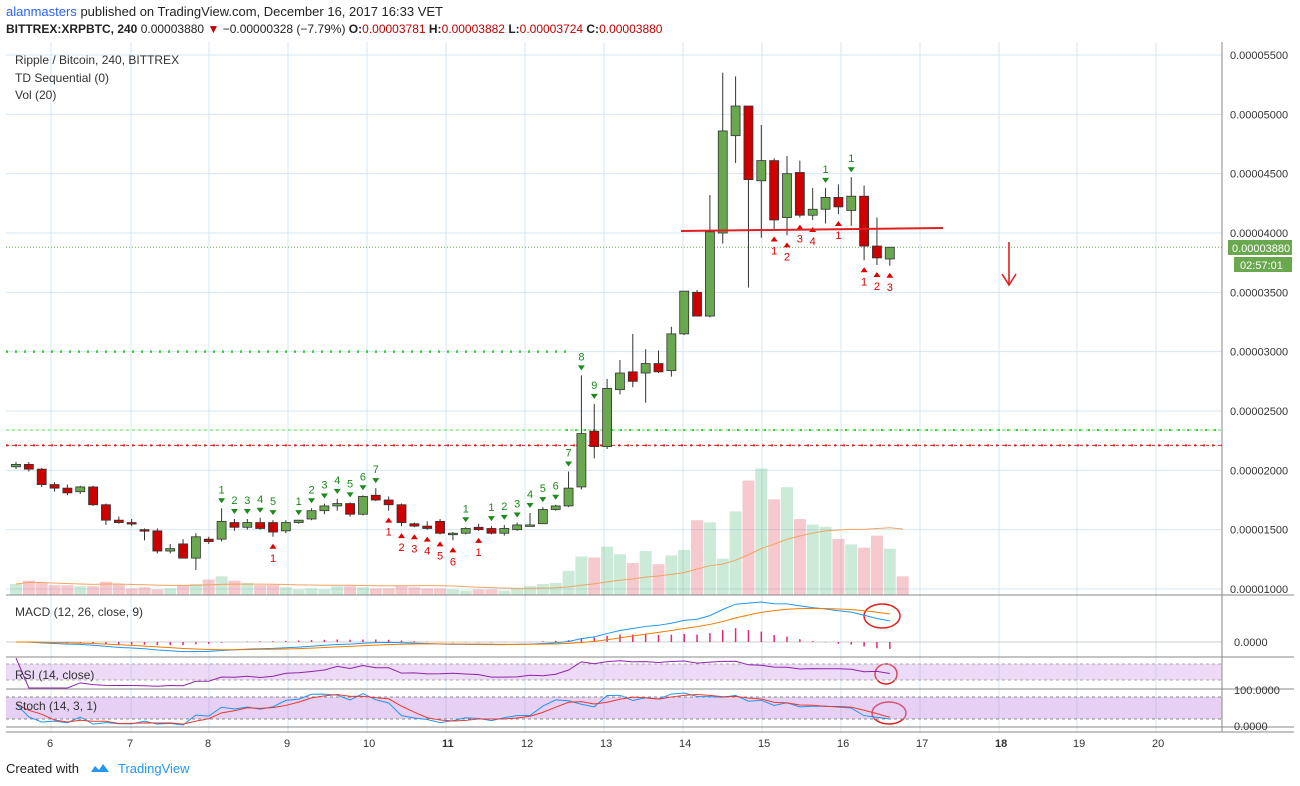 The height and width of the screenshot is (786, 1300). What do you see at coordinates (54, 675) in the screenshot?
I see `rsi-label: RSI (14, close)` at bounding box center [54, 675].